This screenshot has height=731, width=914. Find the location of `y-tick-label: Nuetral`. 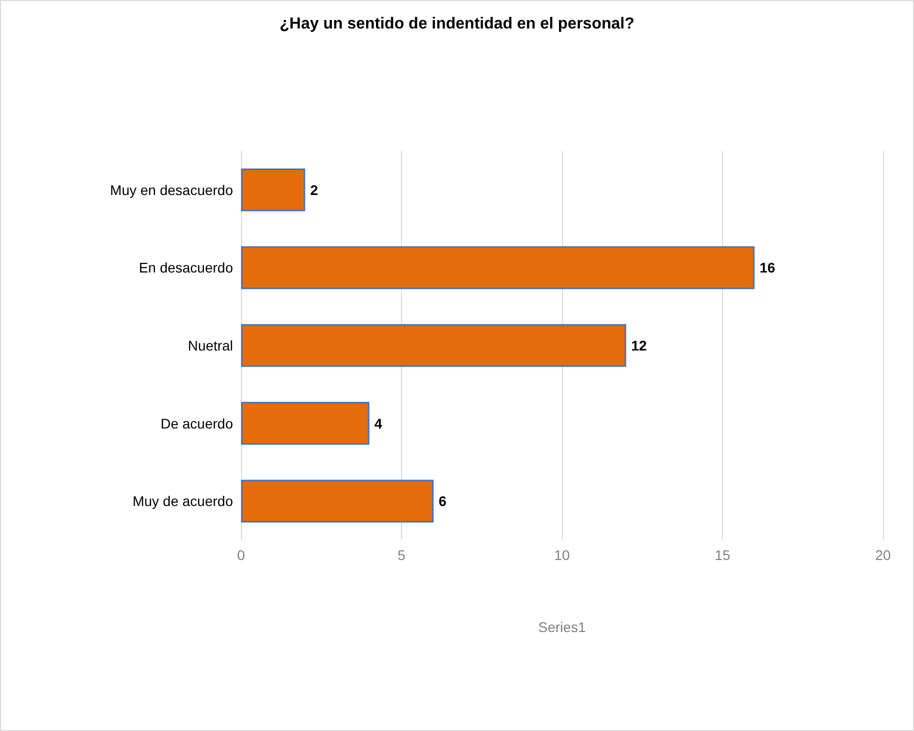

y-tick-label: Nuetral is located at coordinates (210, 346).